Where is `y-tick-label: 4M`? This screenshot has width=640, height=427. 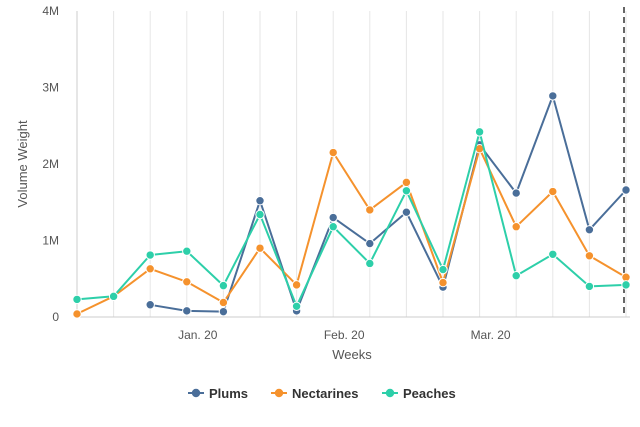
y-tick-label: 4M is located at coordinates (50, 11).